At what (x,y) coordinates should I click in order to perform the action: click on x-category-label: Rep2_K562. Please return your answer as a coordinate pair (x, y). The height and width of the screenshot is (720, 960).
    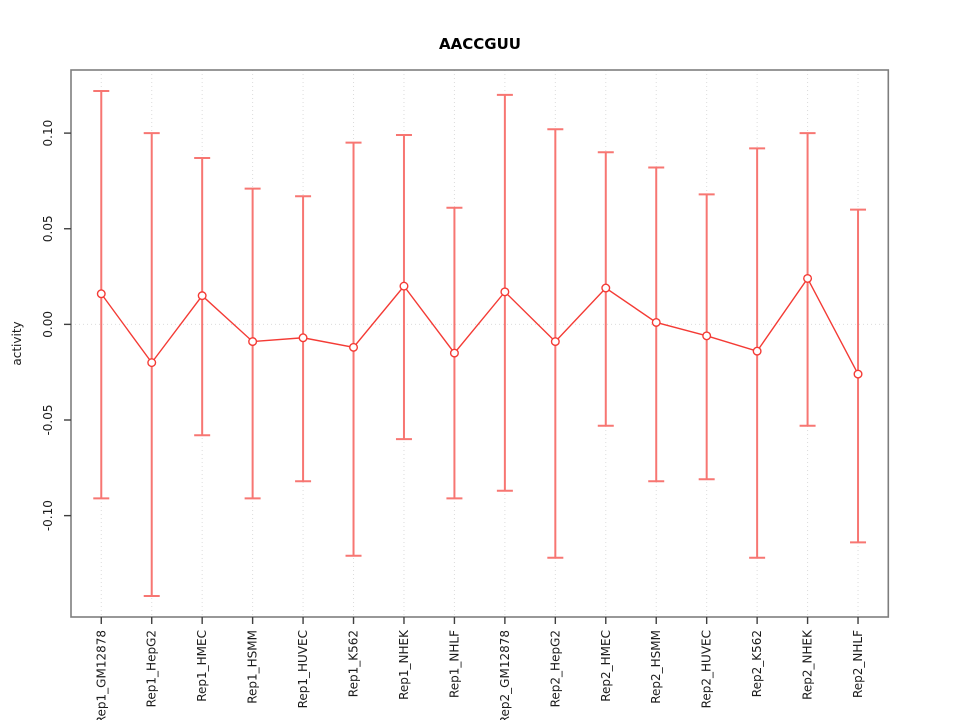
    Looking at the image, I should click on (757, 663).